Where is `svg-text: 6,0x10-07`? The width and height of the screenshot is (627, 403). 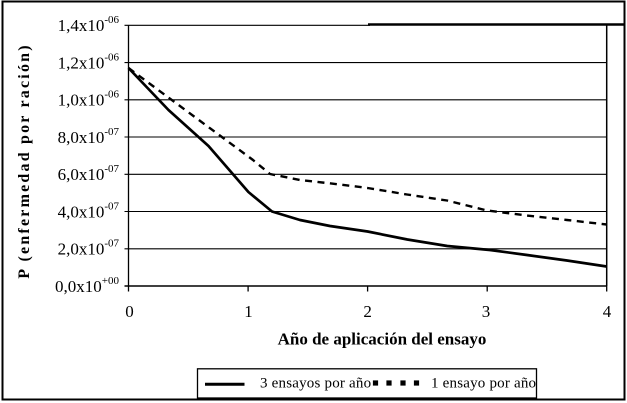 svg-text: 6,0x10-07 is located at coordinates (89, 173).